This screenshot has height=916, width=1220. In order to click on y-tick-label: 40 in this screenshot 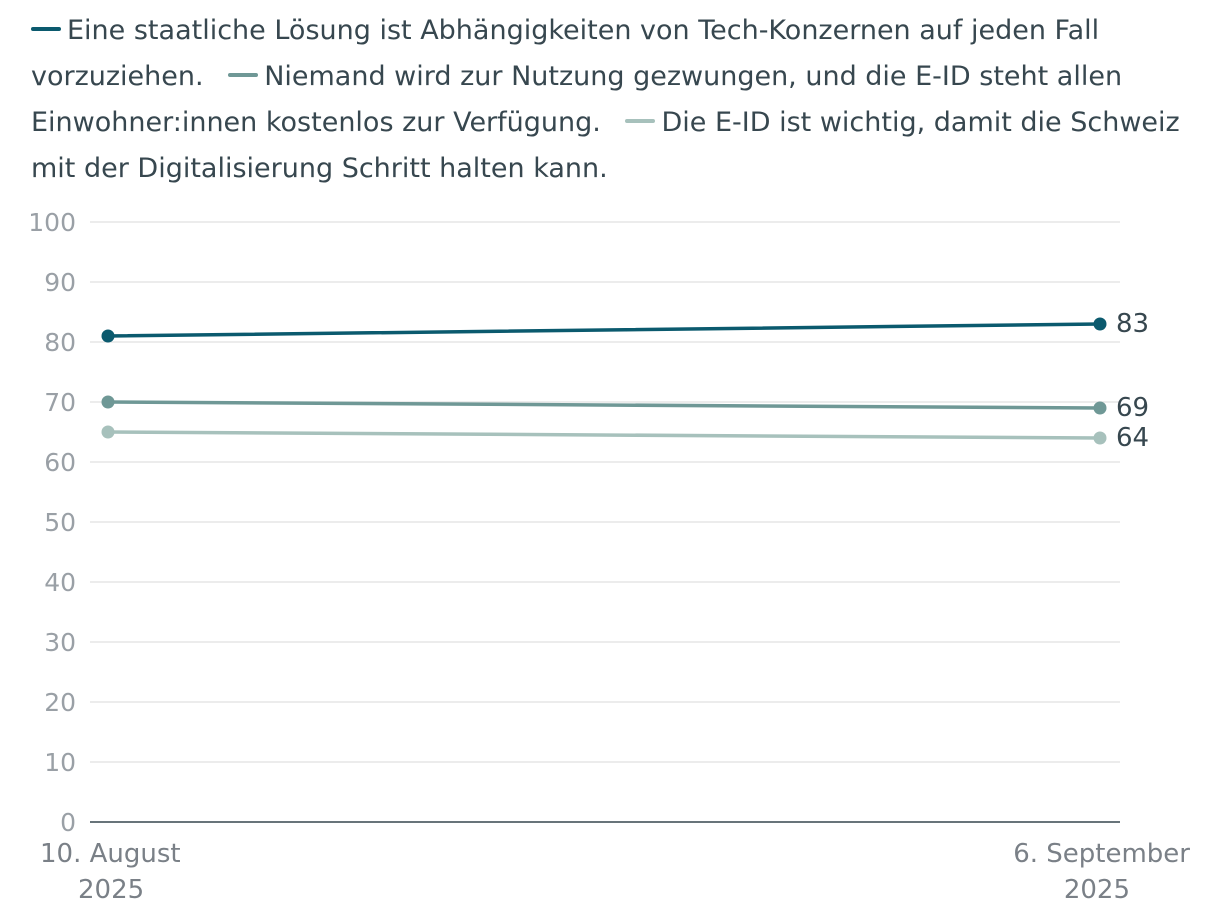, I will do `click(60, 582)`.